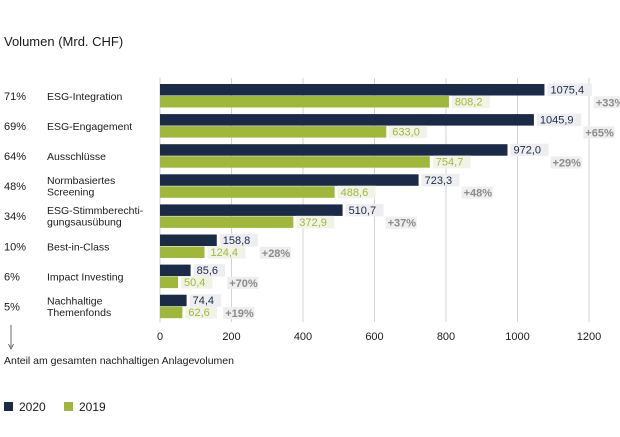 This screenshot has width=620, height=437. Describe the element at coordinates (313, 223) in the screenshot. I see `value-label-2019: 372,9` at that location.